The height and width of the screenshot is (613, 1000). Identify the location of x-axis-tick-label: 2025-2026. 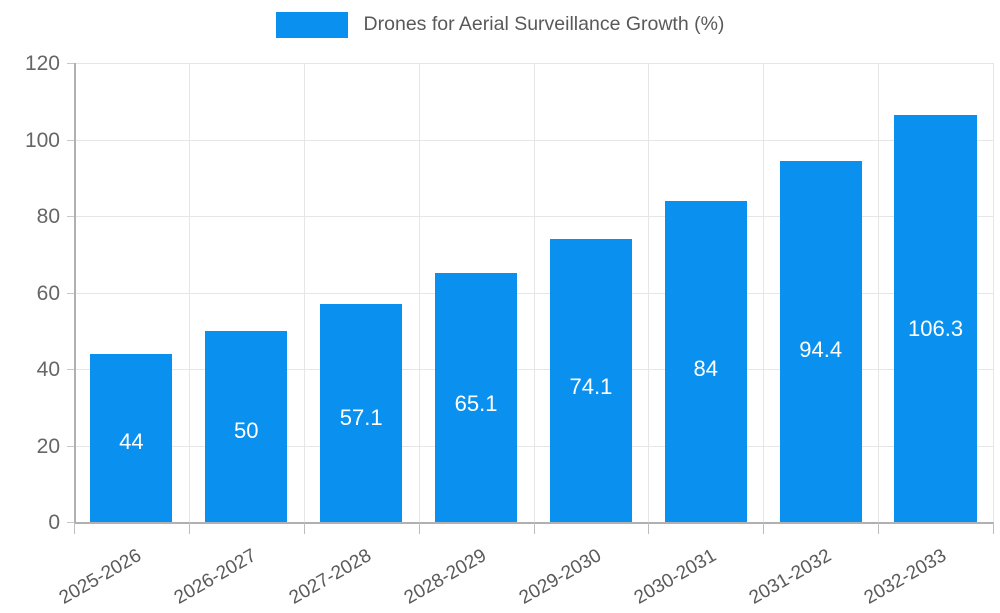
(101, 577).